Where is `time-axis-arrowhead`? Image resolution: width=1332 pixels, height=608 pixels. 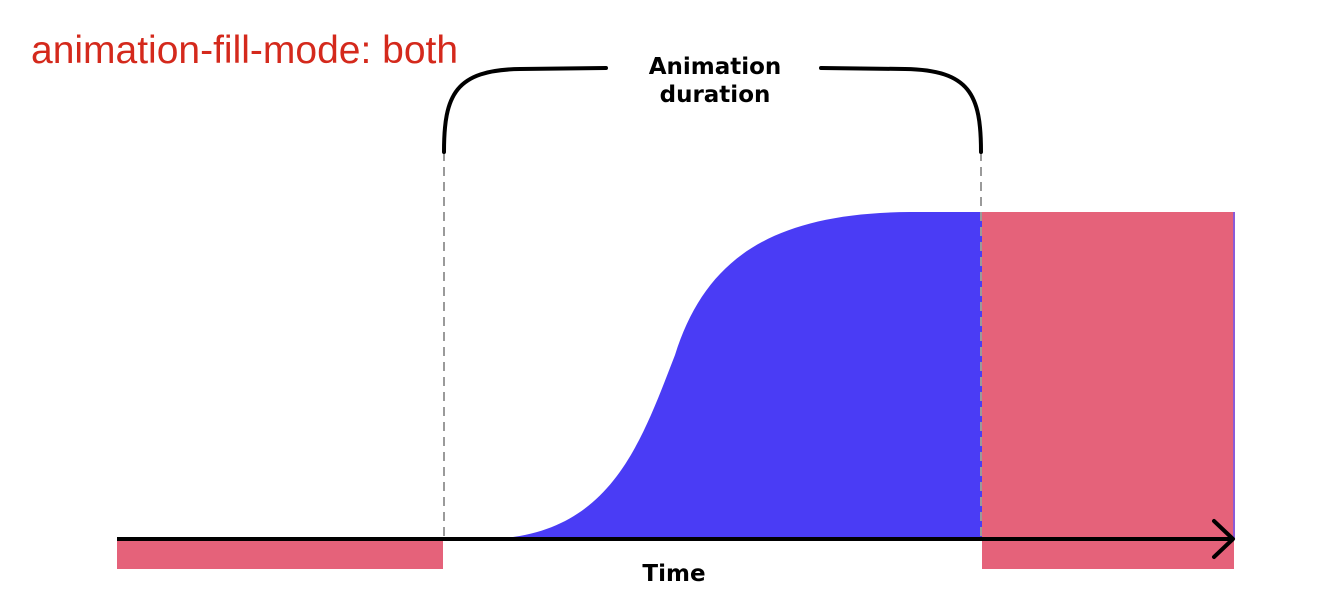
time-axis-arrowhead is located at coordinates (1223, 539).